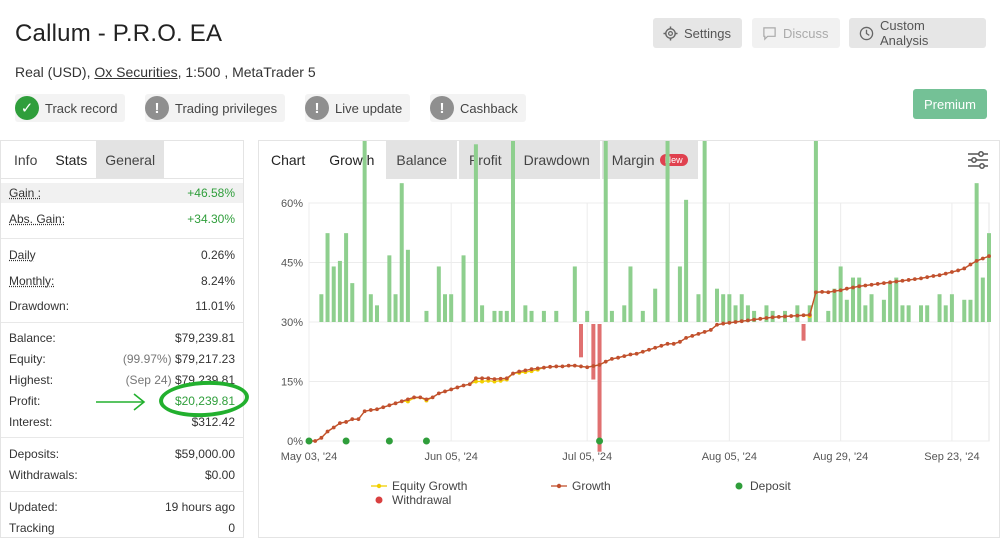  What do you see at coordinates (37, 219) in the screenshot?
I see `stat-label: Abs. Gain:` at bounding box center [37, 219].